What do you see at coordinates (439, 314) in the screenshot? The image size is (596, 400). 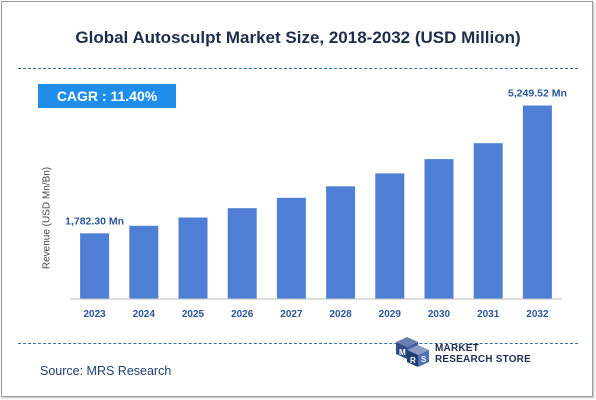 I see `x-tick-2030: 2030` at bounding box center [439, 314].